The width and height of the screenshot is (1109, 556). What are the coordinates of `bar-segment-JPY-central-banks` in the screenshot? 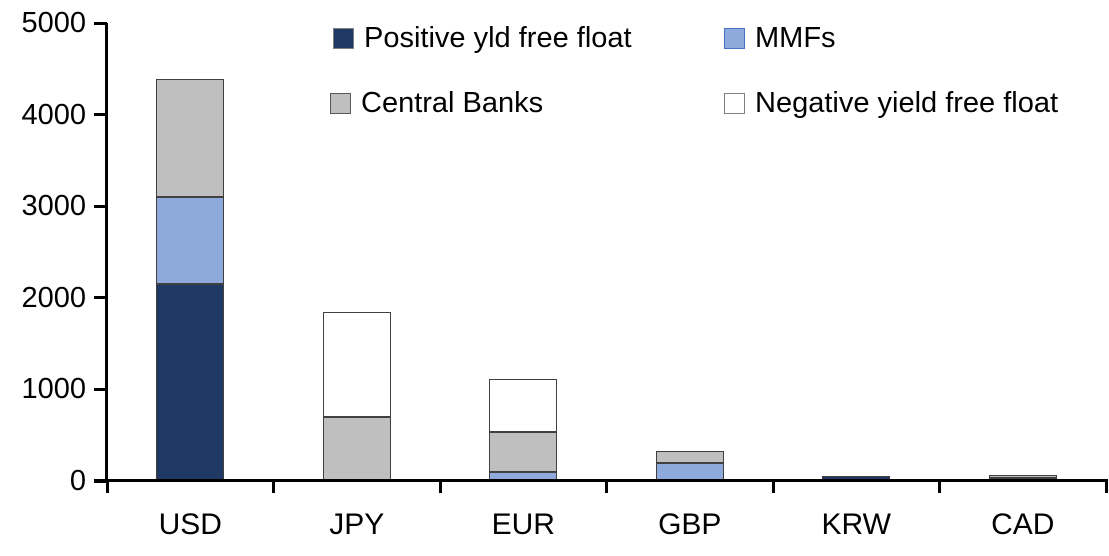 It's located at (356, 448).